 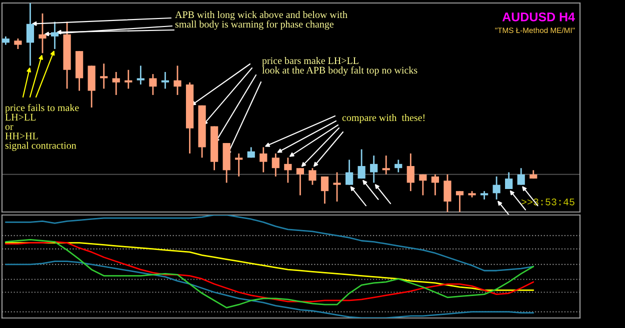 What do you see at coordinates (261, 20) in the screenshot?
I see `annotation: APB with long wick above and below with small body is warning for phase change` at bounding box center [261, 20].